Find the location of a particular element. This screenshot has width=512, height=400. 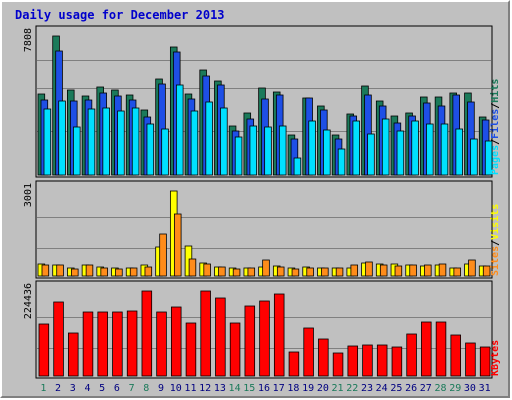

day-label-13: 13 is located at coordinates (220, 388).